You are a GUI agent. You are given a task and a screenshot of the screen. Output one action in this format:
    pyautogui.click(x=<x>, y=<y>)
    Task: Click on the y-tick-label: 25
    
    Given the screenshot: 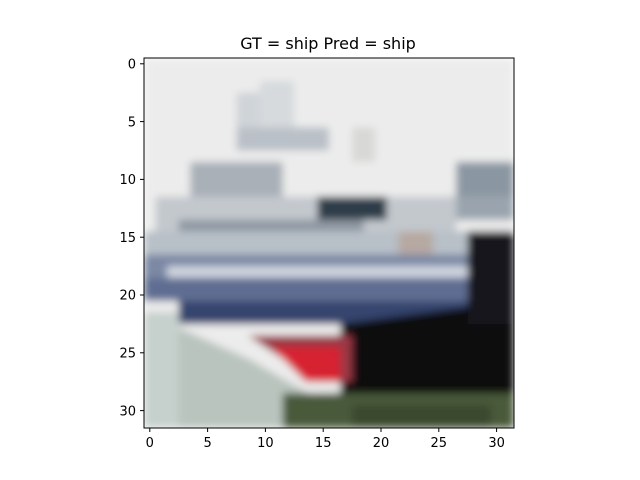 What is the action you would take?
    pyautogui.click(x=127, y=354)
    